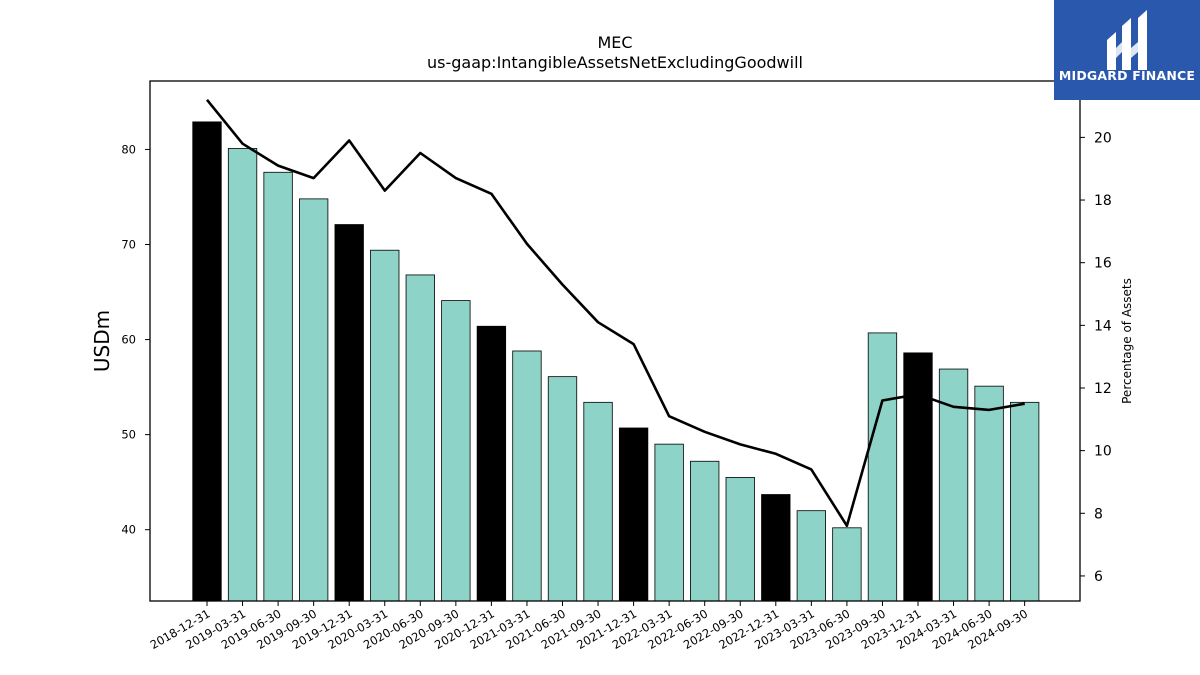 This screenshot has height=675, width=1200. What do you see at coordinates (1098, 514) in the screenshot?
I see `y2-tick-label: 8` at bounding box center [1098, 514].